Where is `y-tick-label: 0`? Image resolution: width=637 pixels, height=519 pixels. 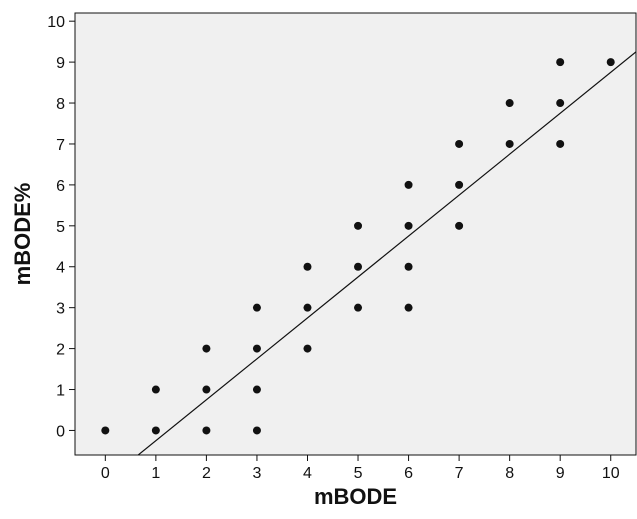
y-tick-label: 0 is located at coordinates (60, 431).